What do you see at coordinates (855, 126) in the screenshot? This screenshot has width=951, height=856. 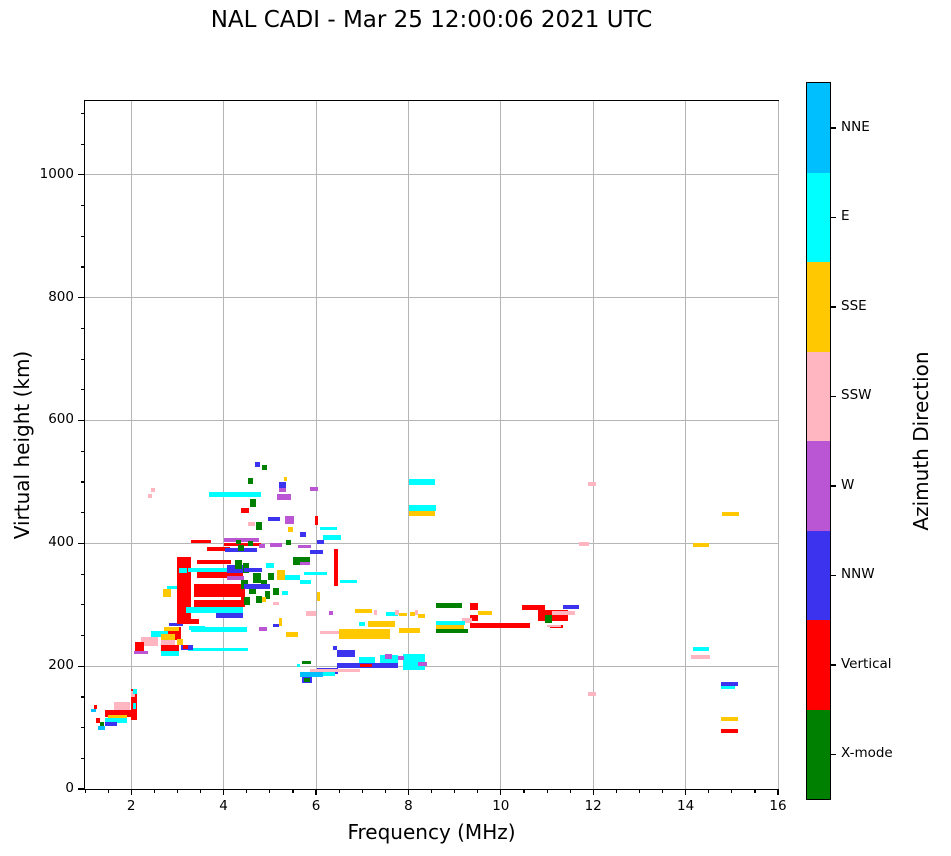 I see `colorbar-tick-label: NNE` at bounding box center [855, 126].